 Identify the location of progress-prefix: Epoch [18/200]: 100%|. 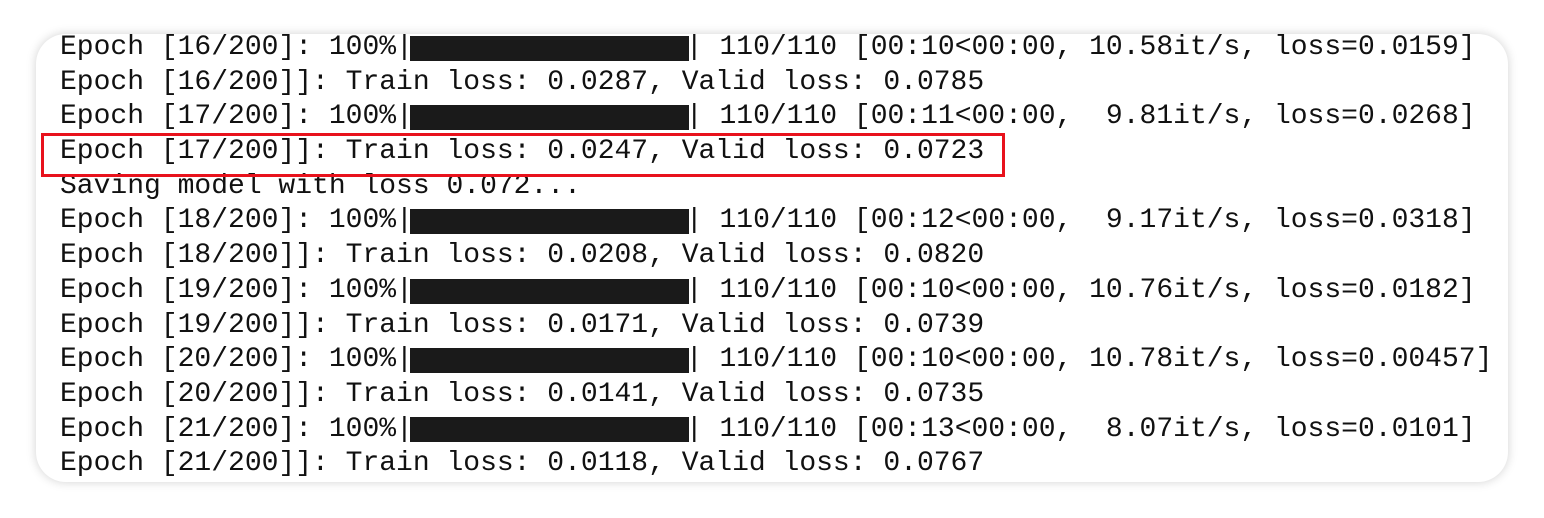
(236, 221).